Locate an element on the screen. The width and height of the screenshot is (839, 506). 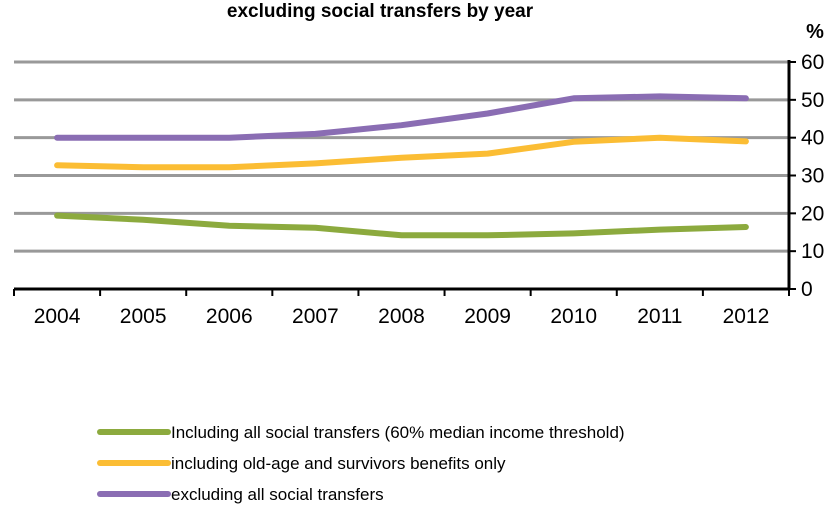
y-tick-label: 30 is located at coordinates (812, 176).